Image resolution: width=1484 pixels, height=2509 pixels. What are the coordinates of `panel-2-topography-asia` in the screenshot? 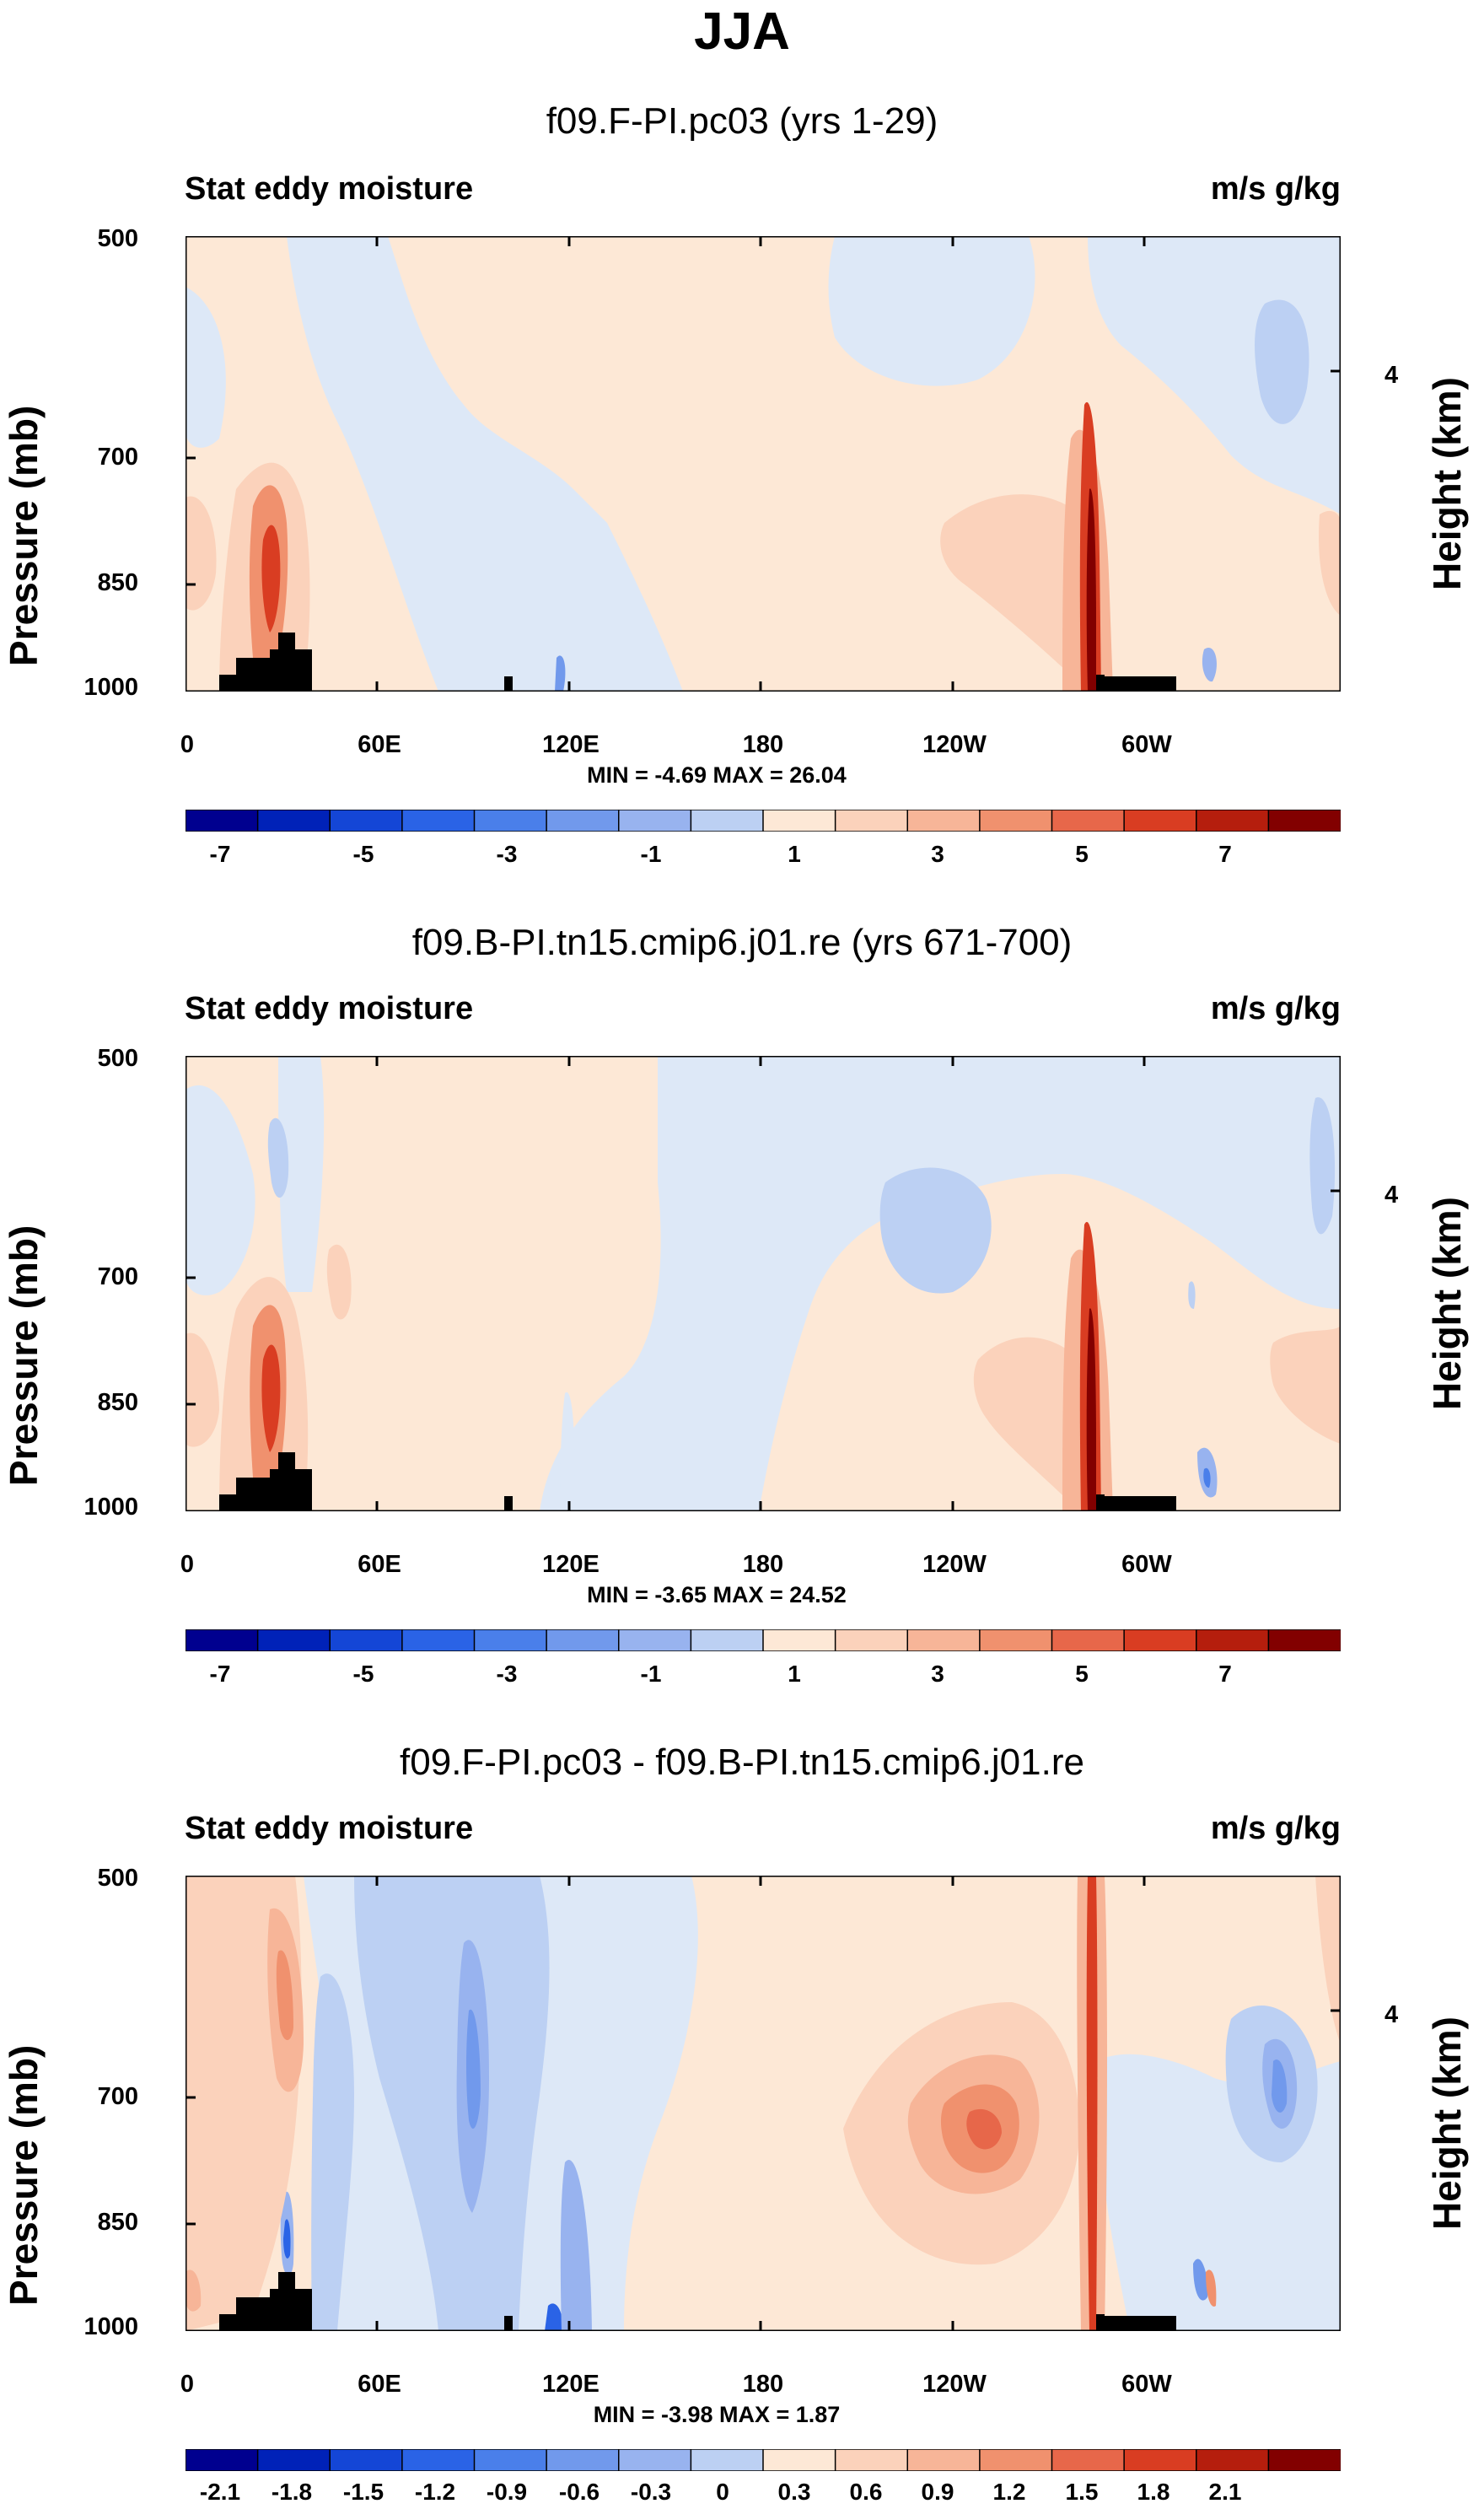 It's located at (265, 1481).